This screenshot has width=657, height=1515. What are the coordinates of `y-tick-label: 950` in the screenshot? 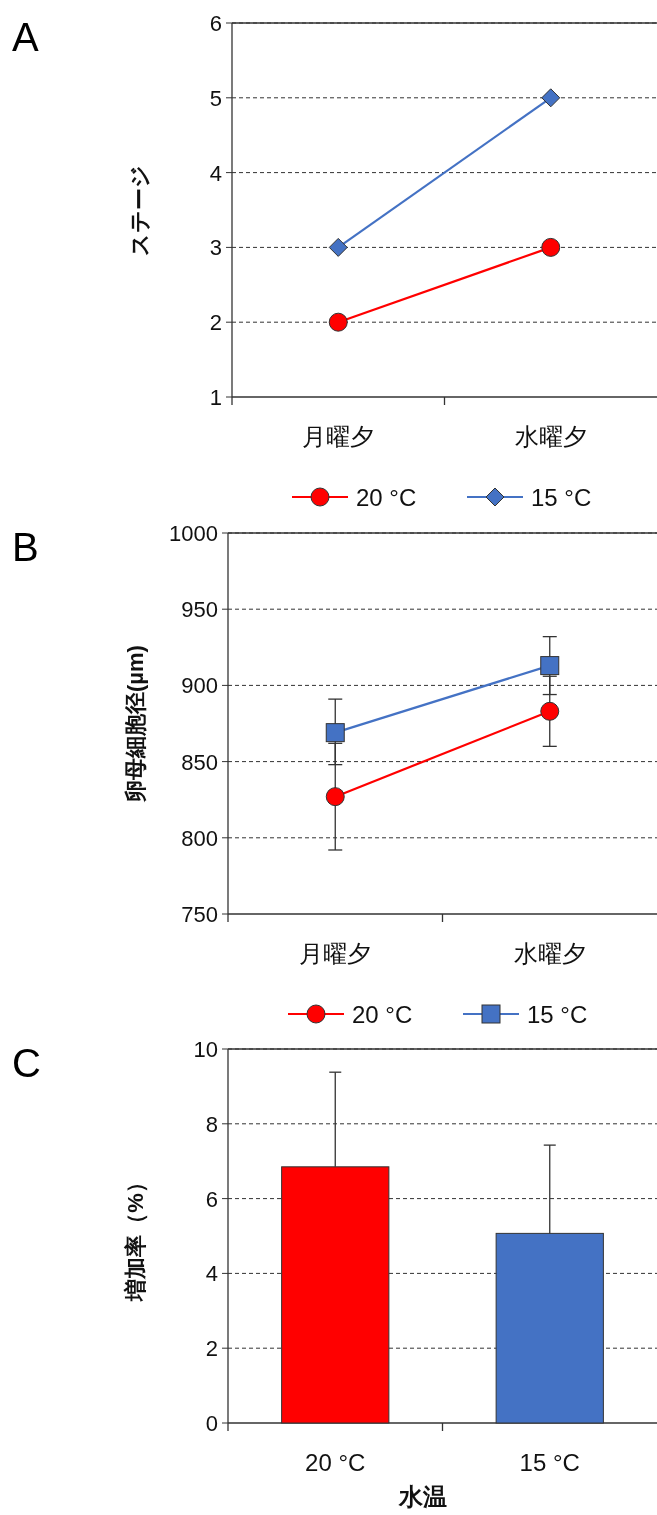 It's located at (199, 610).